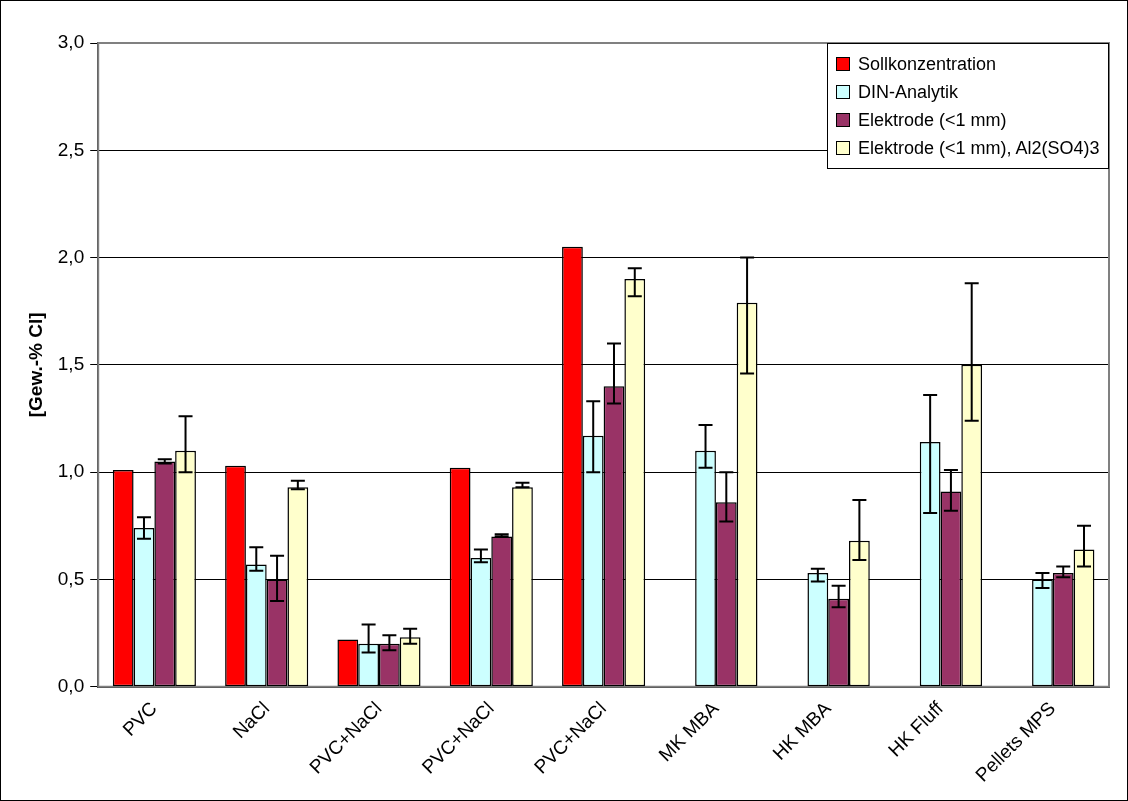 The height and width of the screenshot is (801, 1128). What do you see at coordinates (979, 148) in the screenshot?
I see `legend-label: Elektrode (<1 mm), Al2(SO4)3` at bounding box center [979, 148].